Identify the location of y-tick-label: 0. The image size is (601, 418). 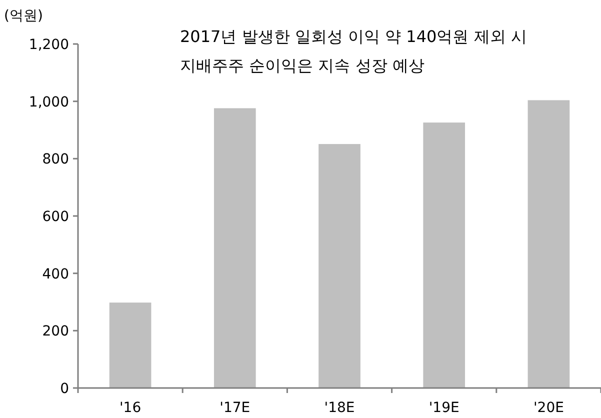
(64, 389).